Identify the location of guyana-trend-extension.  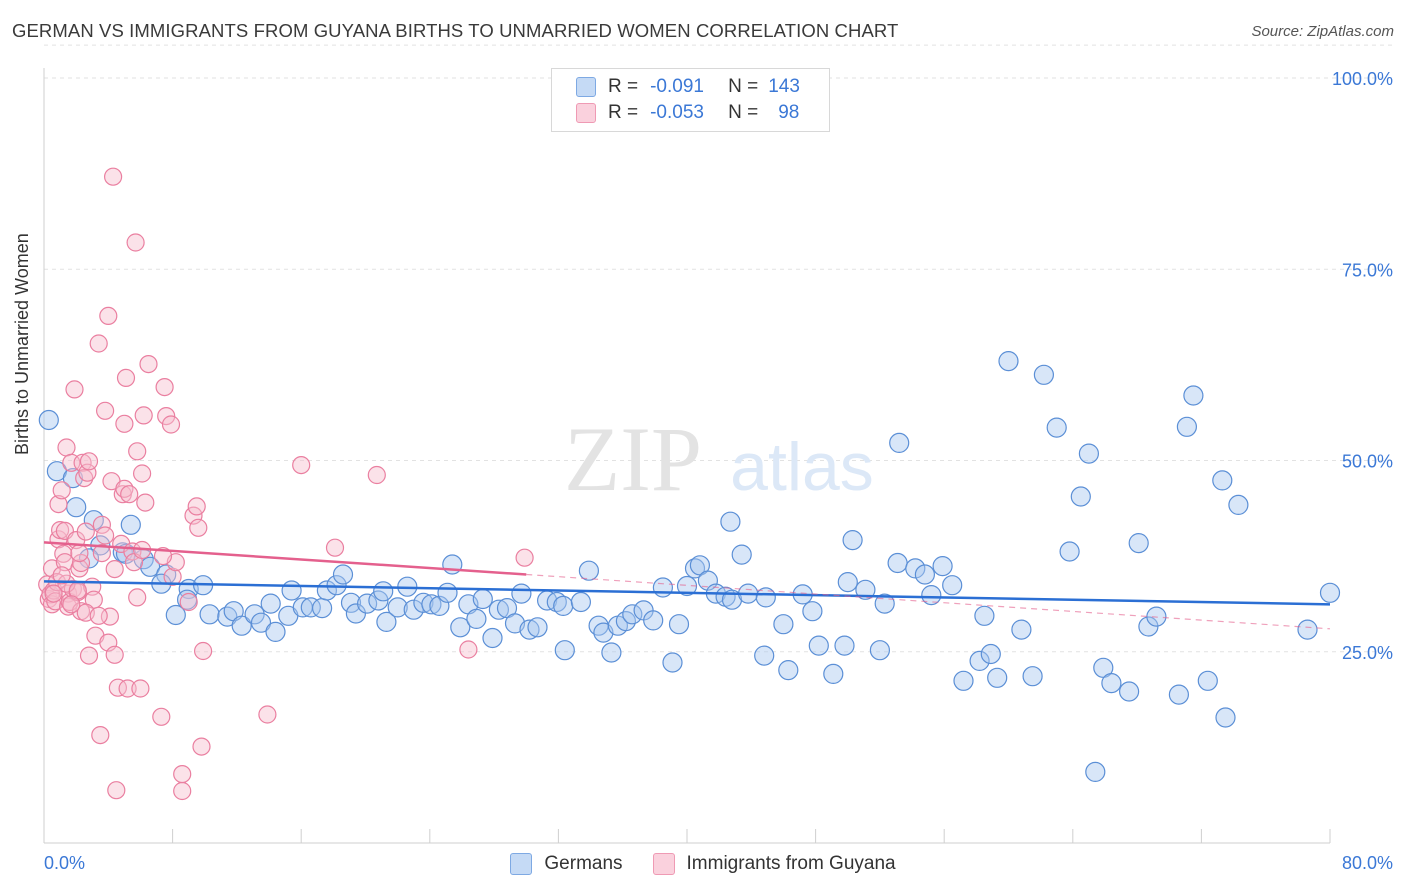
(928, 601).